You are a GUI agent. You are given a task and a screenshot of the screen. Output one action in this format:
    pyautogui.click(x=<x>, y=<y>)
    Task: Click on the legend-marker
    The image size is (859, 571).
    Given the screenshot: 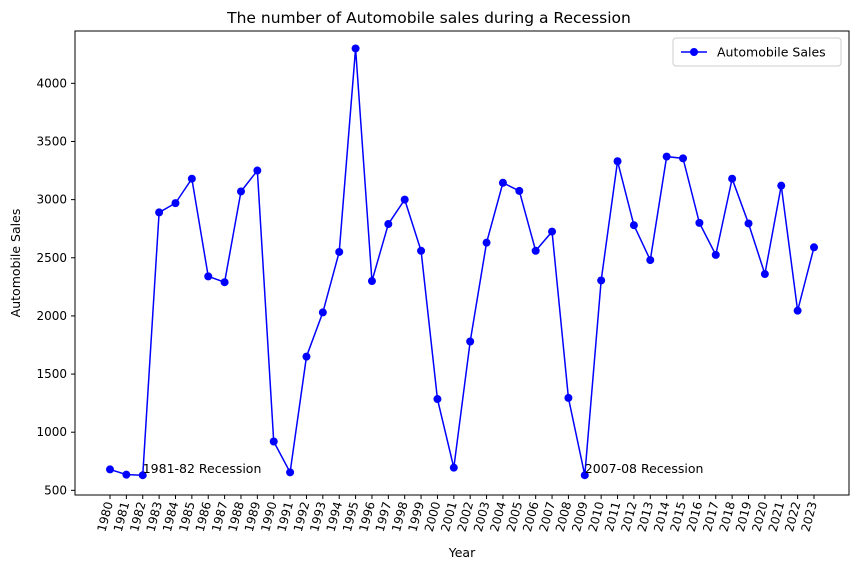 What is the action you would take?
    pyautogui.click(x=694, y=52)
    